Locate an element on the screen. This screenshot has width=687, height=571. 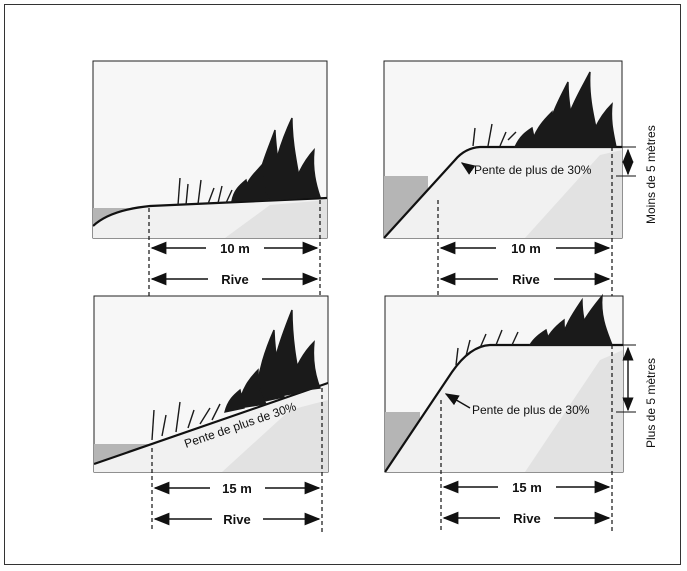
panel-1-shore-label: Rive is located at coordinates (234, 279).